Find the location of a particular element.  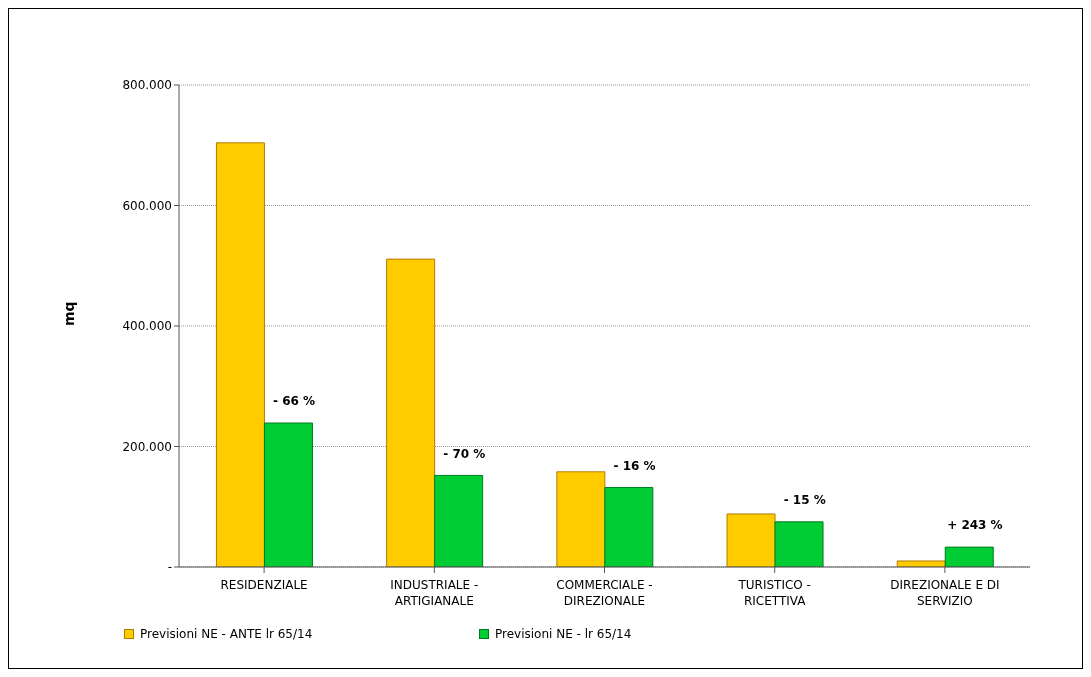

annotation: - 16 % is located at coordinates (634, 465).